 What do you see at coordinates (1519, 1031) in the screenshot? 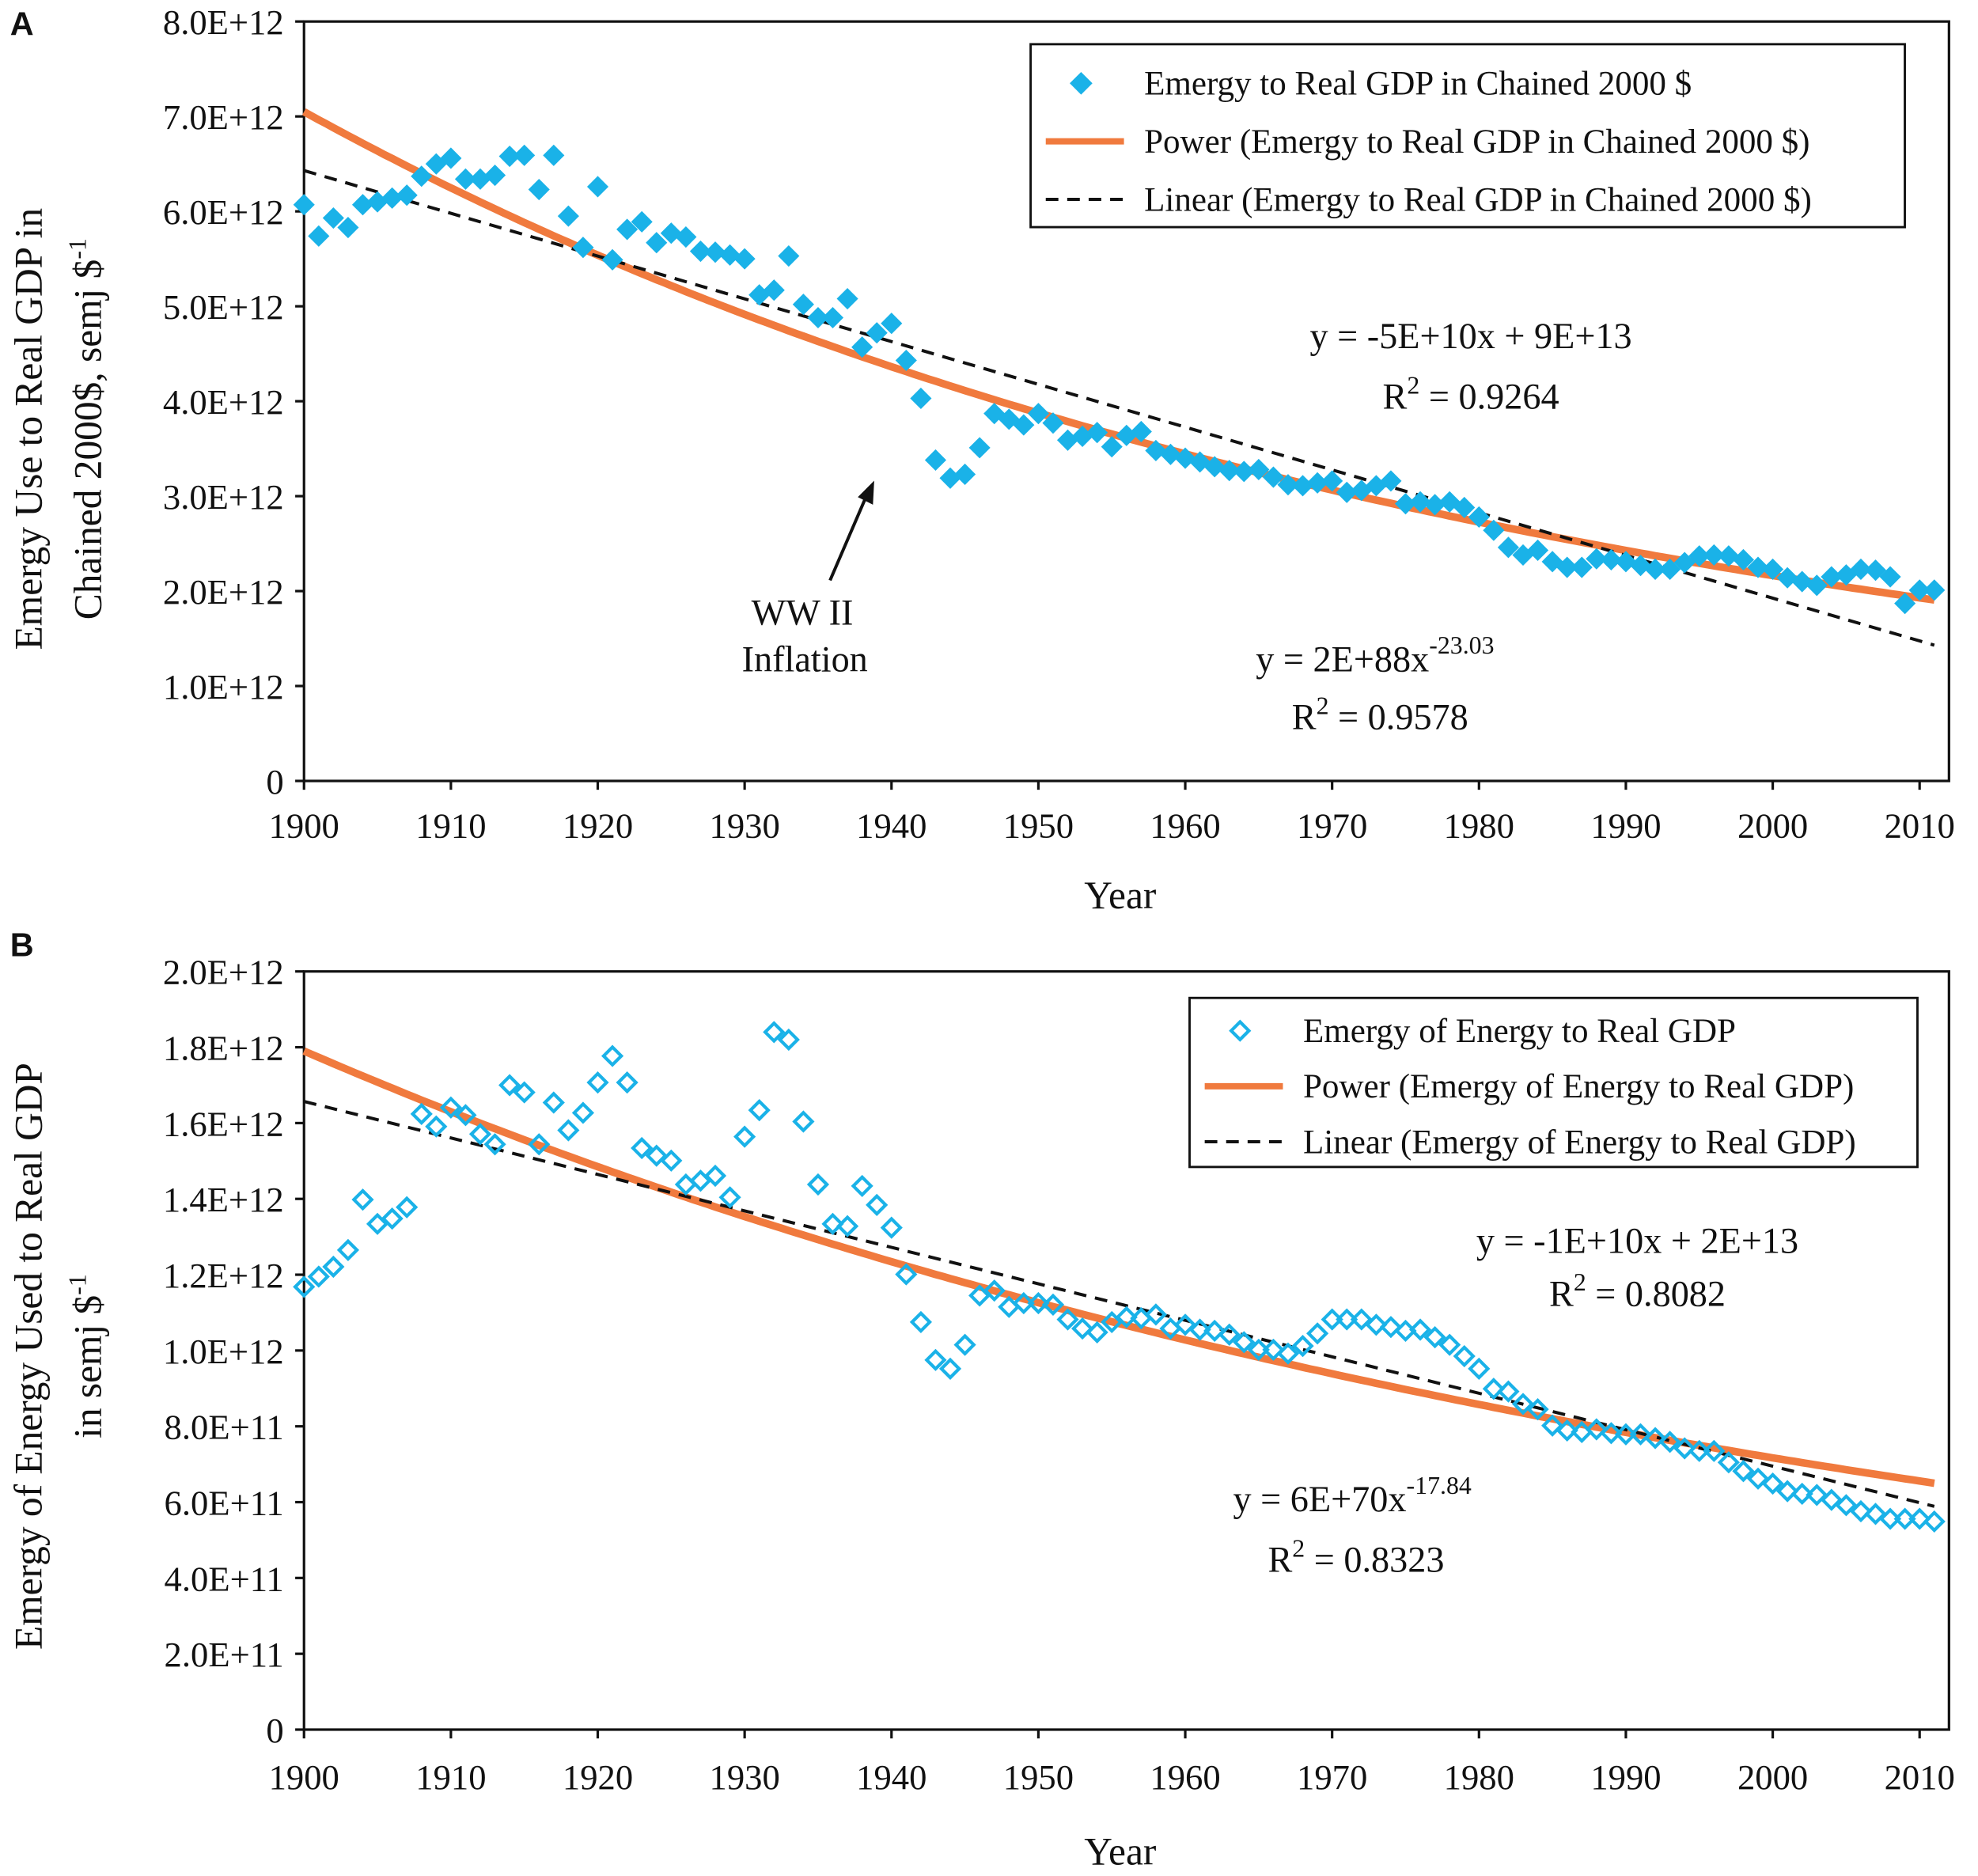
I see `legend-label: Emergy of Energy to Real GDP` at bounding box center [1519, 1031].